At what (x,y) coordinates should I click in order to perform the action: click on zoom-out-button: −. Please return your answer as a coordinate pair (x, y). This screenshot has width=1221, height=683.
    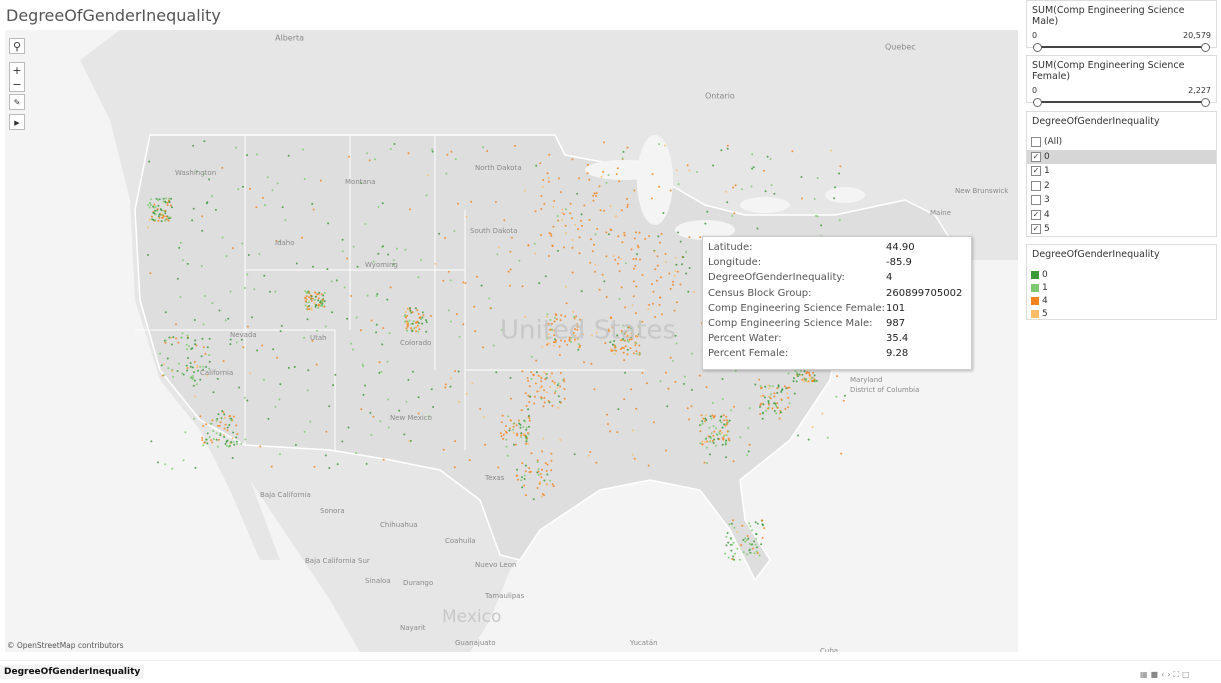
    Looking at the image, I should click on (17, 84).